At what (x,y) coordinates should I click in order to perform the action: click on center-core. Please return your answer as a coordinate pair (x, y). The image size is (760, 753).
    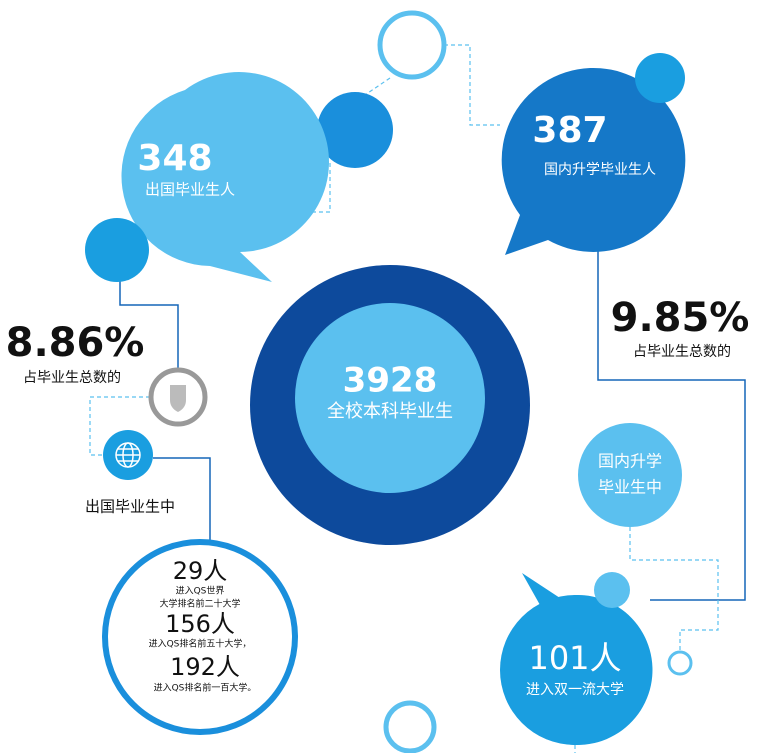
    Looking at the image, I should click on (390, 398).